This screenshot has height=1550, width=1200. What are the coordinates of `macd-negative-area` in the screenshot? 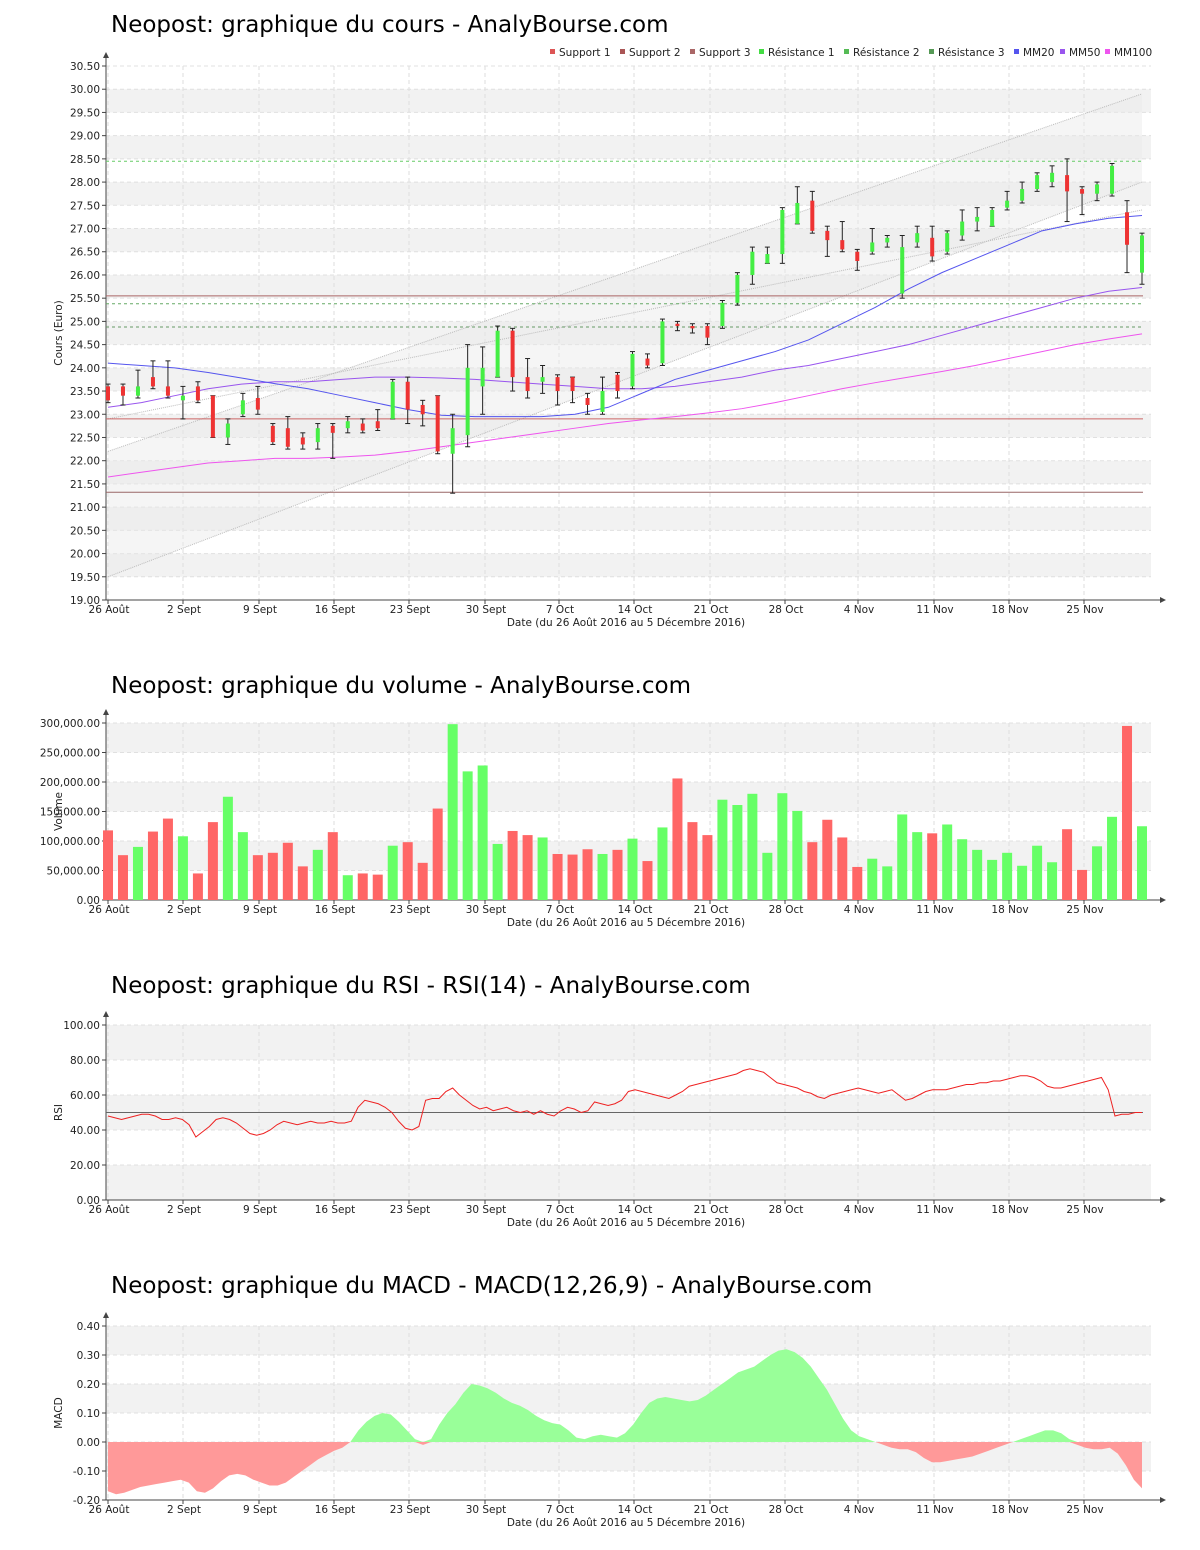 It's located at (625, 1468).